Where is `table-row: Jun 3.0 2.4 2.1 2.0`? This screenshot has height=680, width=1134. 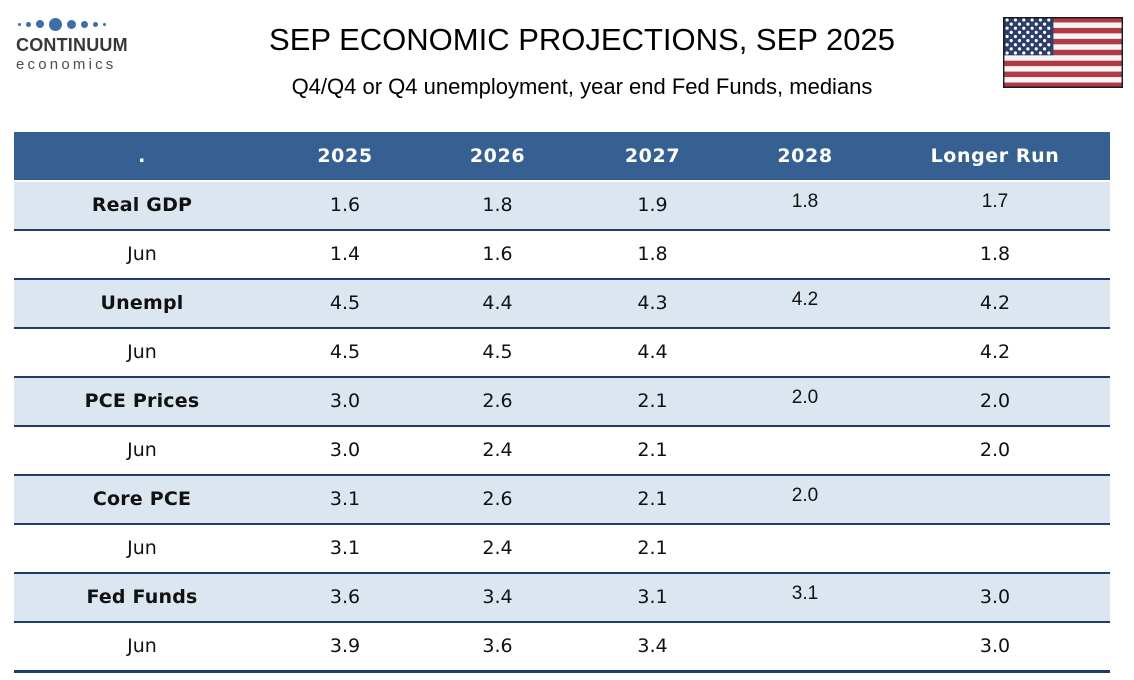
table-row: Jun 3.0 2.4 2.1 2.0 is located at coordinates (562, 449).